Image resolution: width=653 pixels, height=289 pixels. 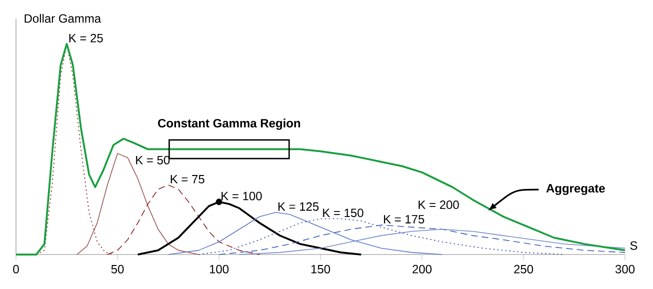 I want to click on x-tick-label: 300, so click(x=625, y=269).